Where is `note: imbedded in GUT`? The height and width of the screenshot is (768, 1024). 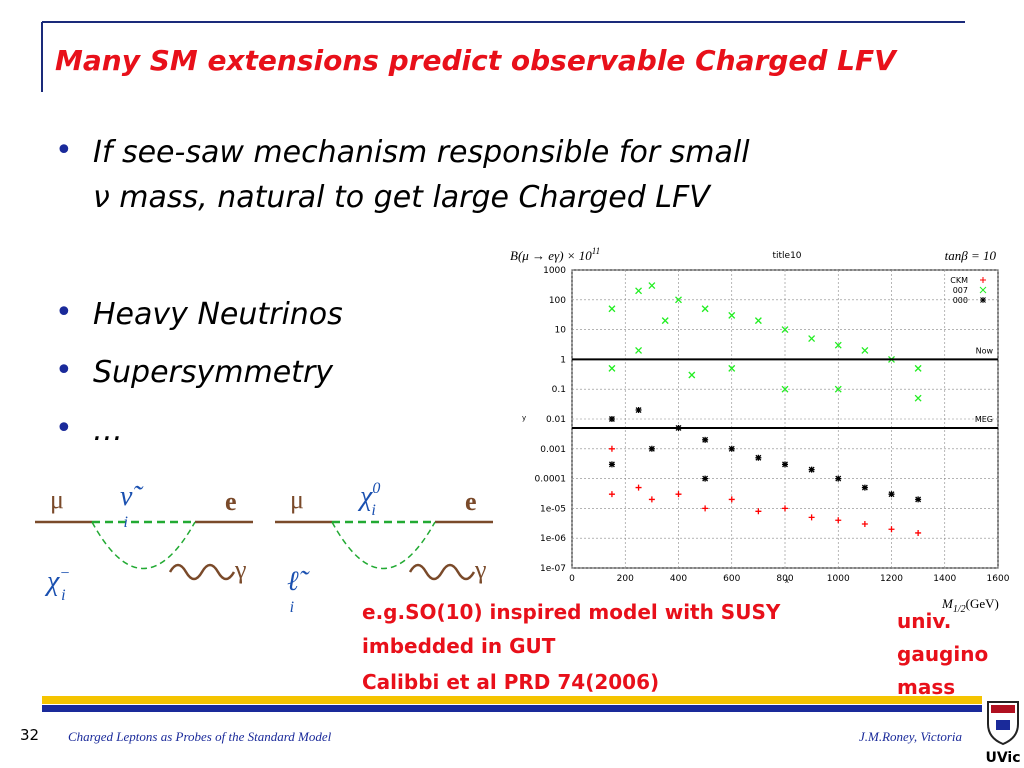
note: imbedded in GUT is located at coordinates (459, 646).